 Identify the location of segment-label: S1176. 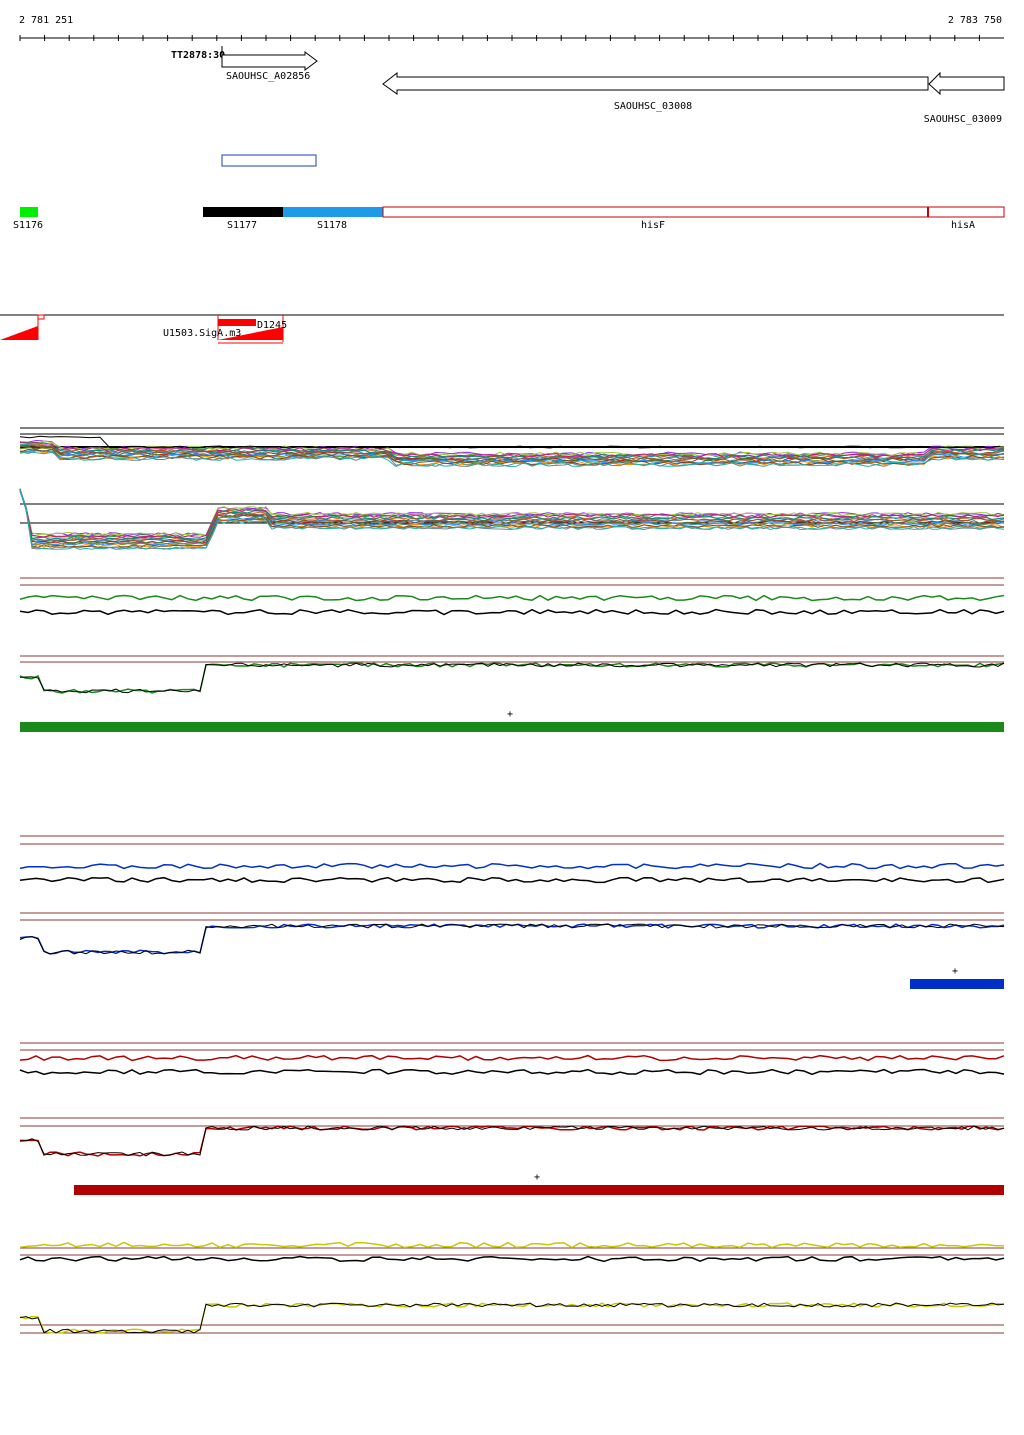
(28, 225).